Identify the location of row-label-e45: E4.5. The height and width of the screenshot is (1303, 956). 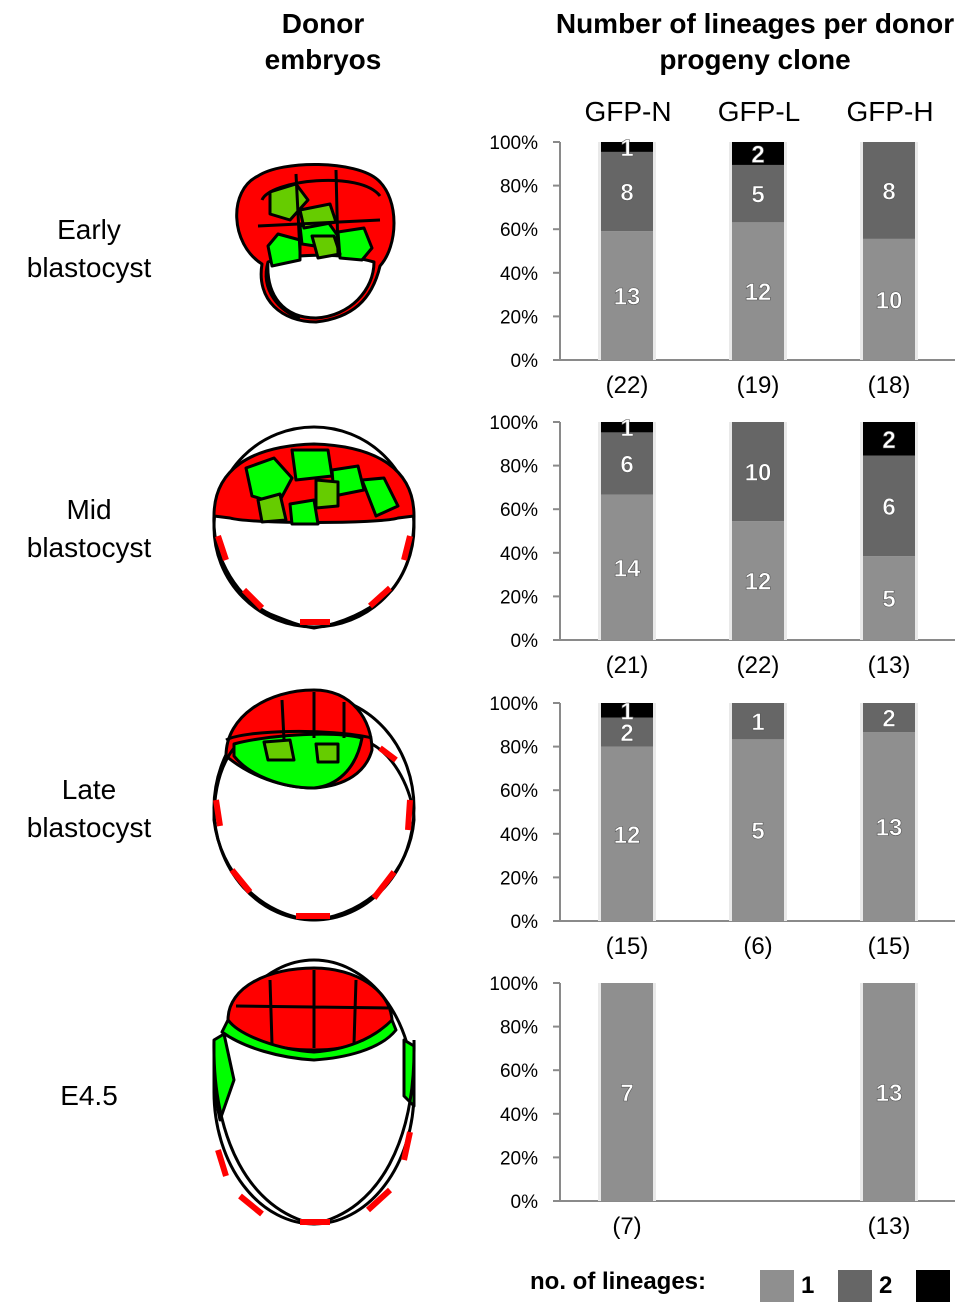
(89, 1096).